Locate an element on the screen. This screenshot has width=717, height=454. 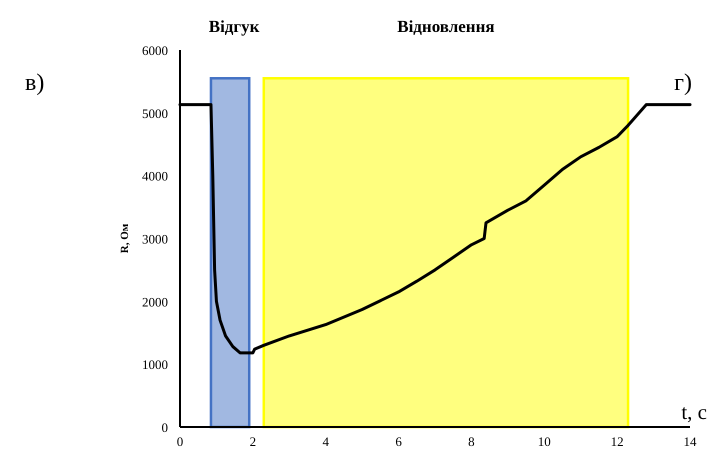
y-tick-label: 6000 is located at coordinates (155, 50).